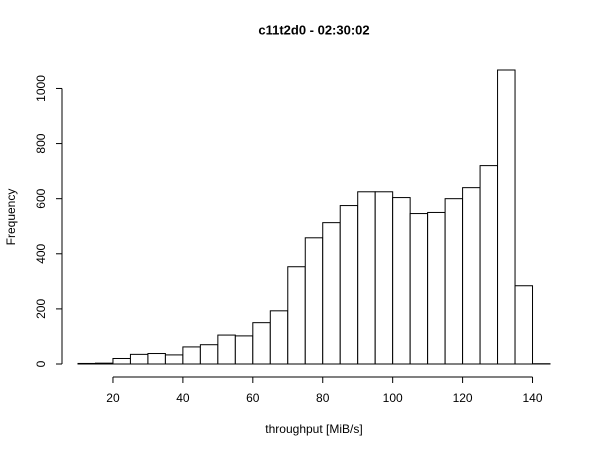 The height and width of the screenshot is (450, 600). I want to click on x-axis-label: throughput [MiB/s], so click(313, 429).